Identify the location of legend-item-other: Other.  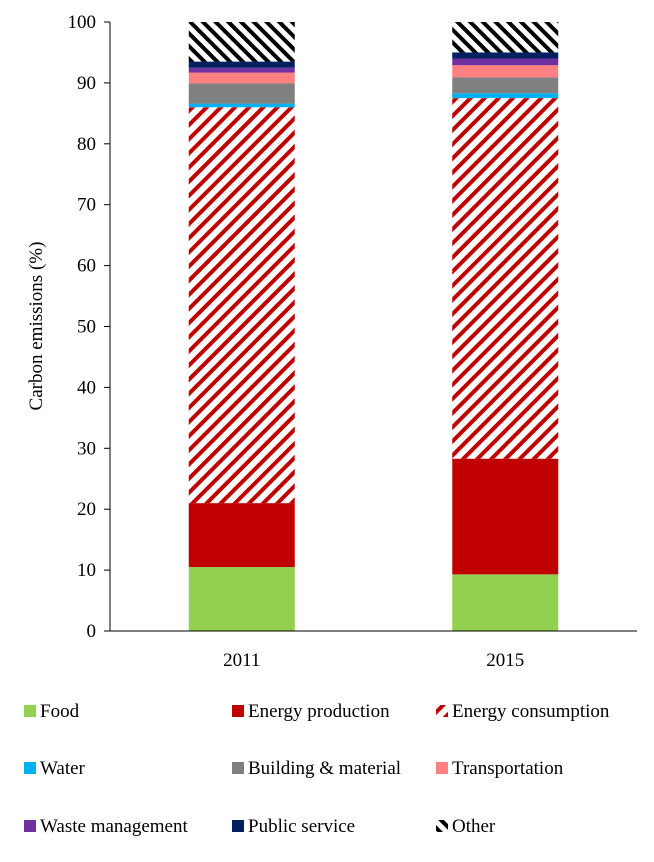
(466, 826).